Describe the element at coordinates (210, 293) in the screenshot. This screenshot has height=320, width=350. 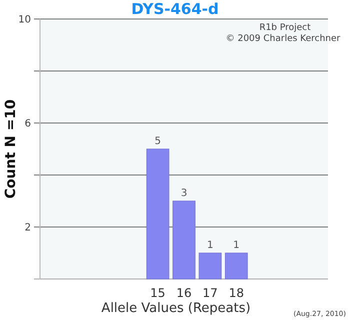
I see `x-tick-label: 17` at that location.